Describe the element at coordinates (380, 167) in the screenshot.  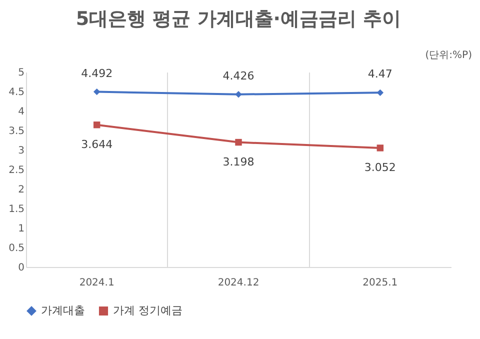
I see `data-label: 3.052` at that location.